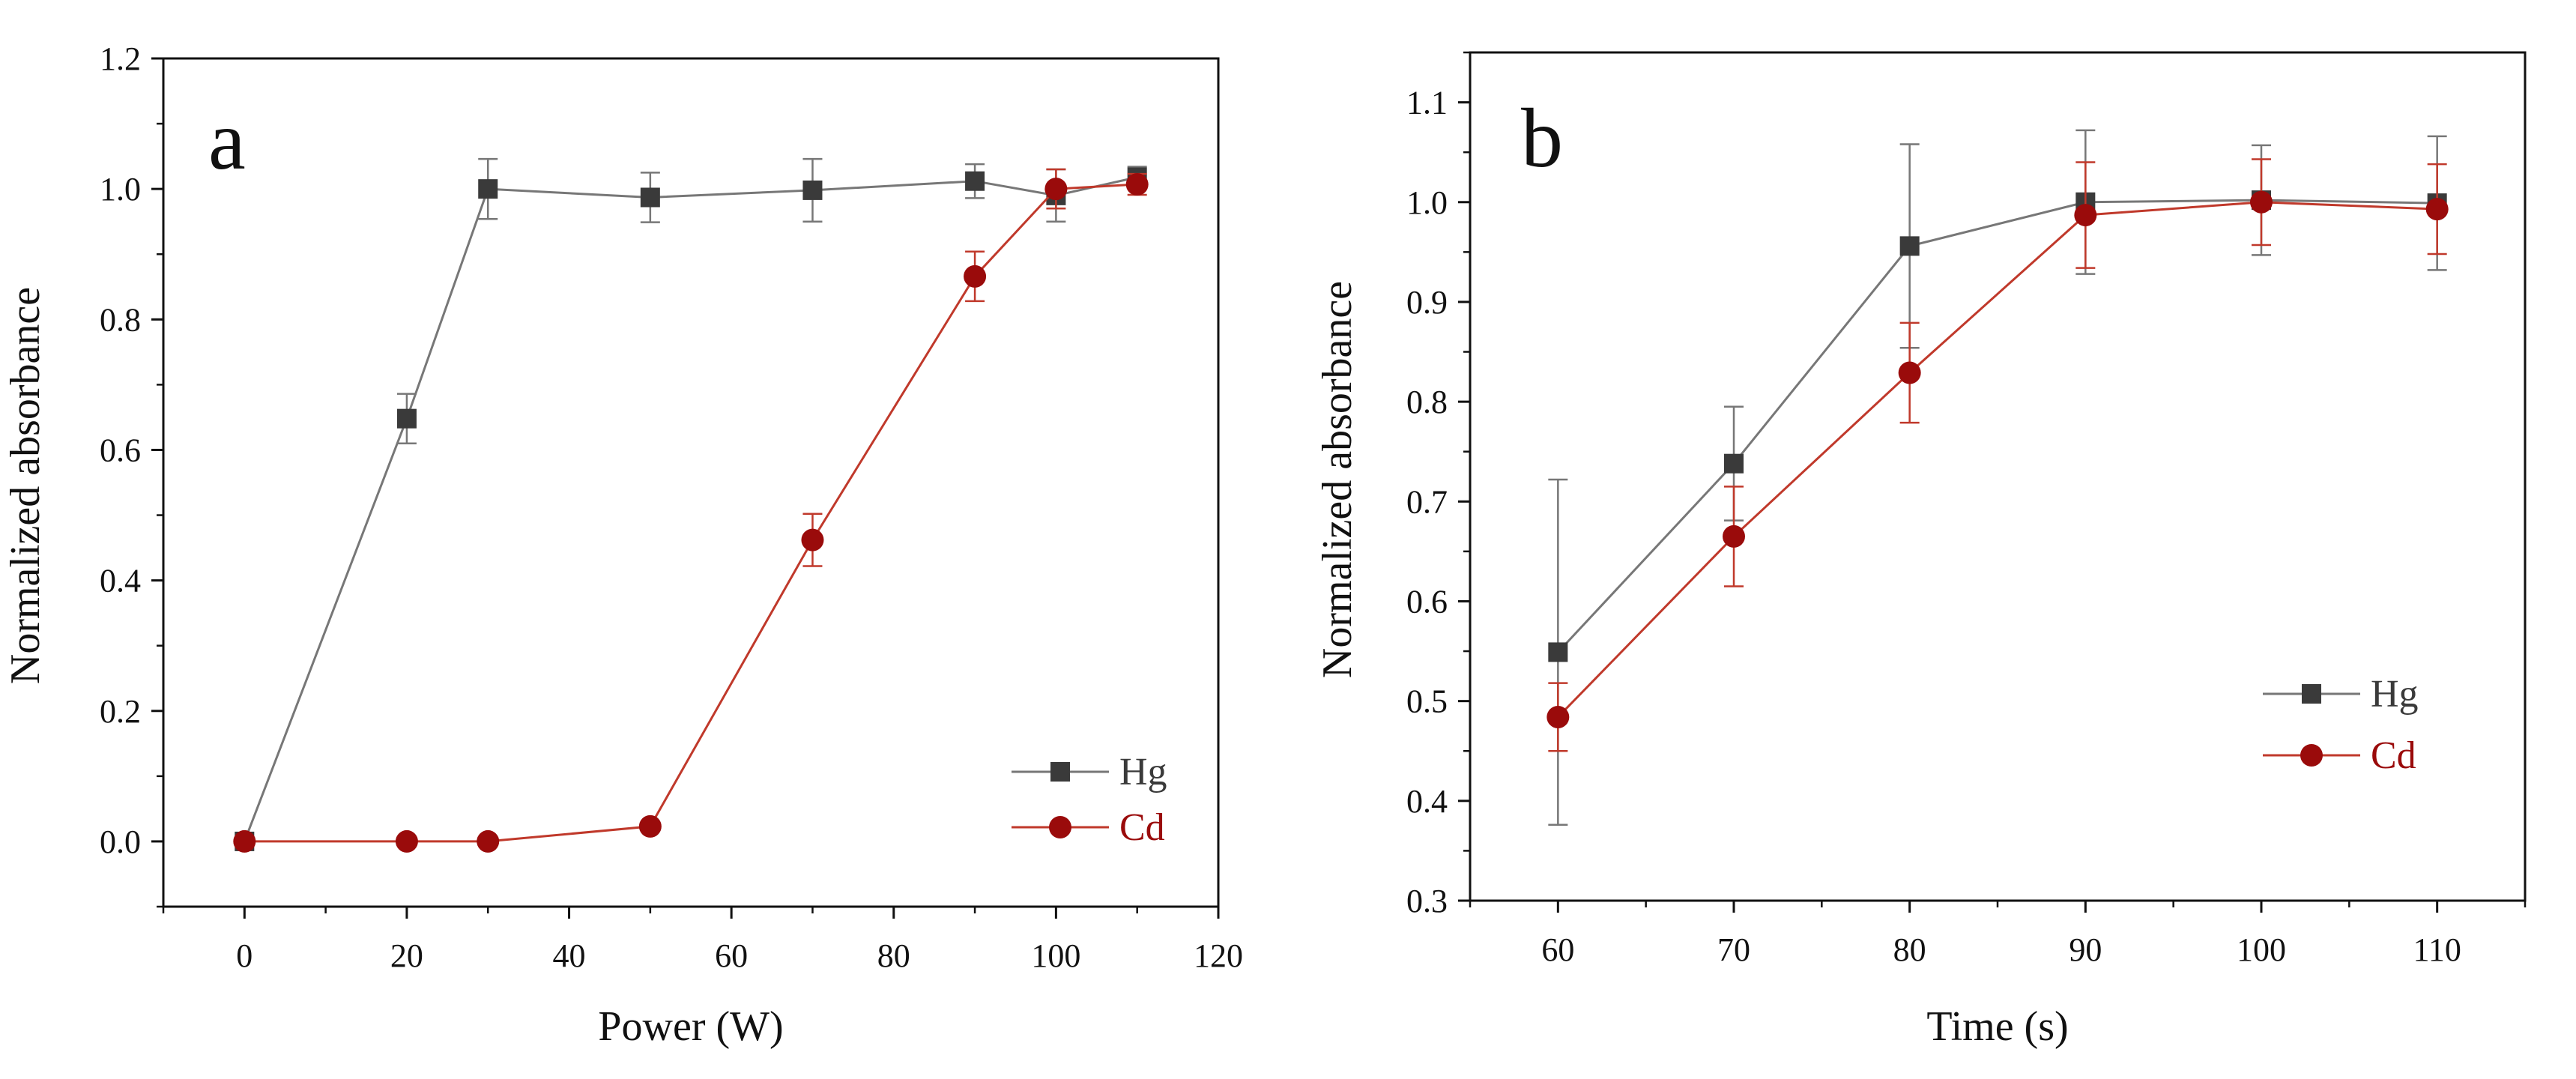 This screenshot has height=1079, width=2576. I want to click on x-tick-label: 120, so click(1218, 955).